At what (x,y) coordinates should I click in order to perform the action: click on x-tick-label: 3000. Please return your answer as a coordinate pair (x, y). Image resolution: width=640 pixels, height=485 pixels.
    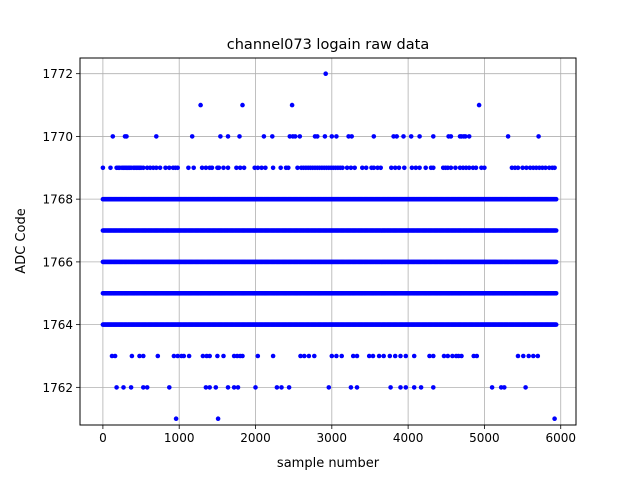
    Looking at the image, I should click on (332, 438).